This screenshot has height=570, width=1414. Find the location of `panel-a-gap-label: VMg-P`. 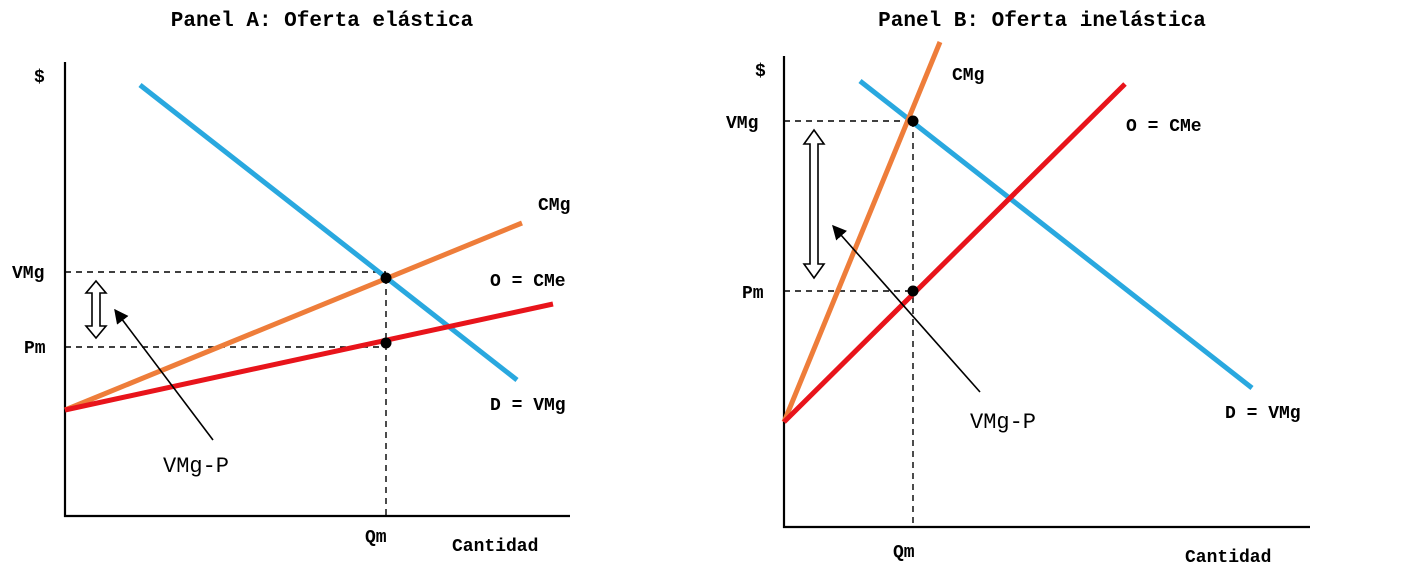

panel-a-gap-label: VMg-P is located at coordinates (196, 466).